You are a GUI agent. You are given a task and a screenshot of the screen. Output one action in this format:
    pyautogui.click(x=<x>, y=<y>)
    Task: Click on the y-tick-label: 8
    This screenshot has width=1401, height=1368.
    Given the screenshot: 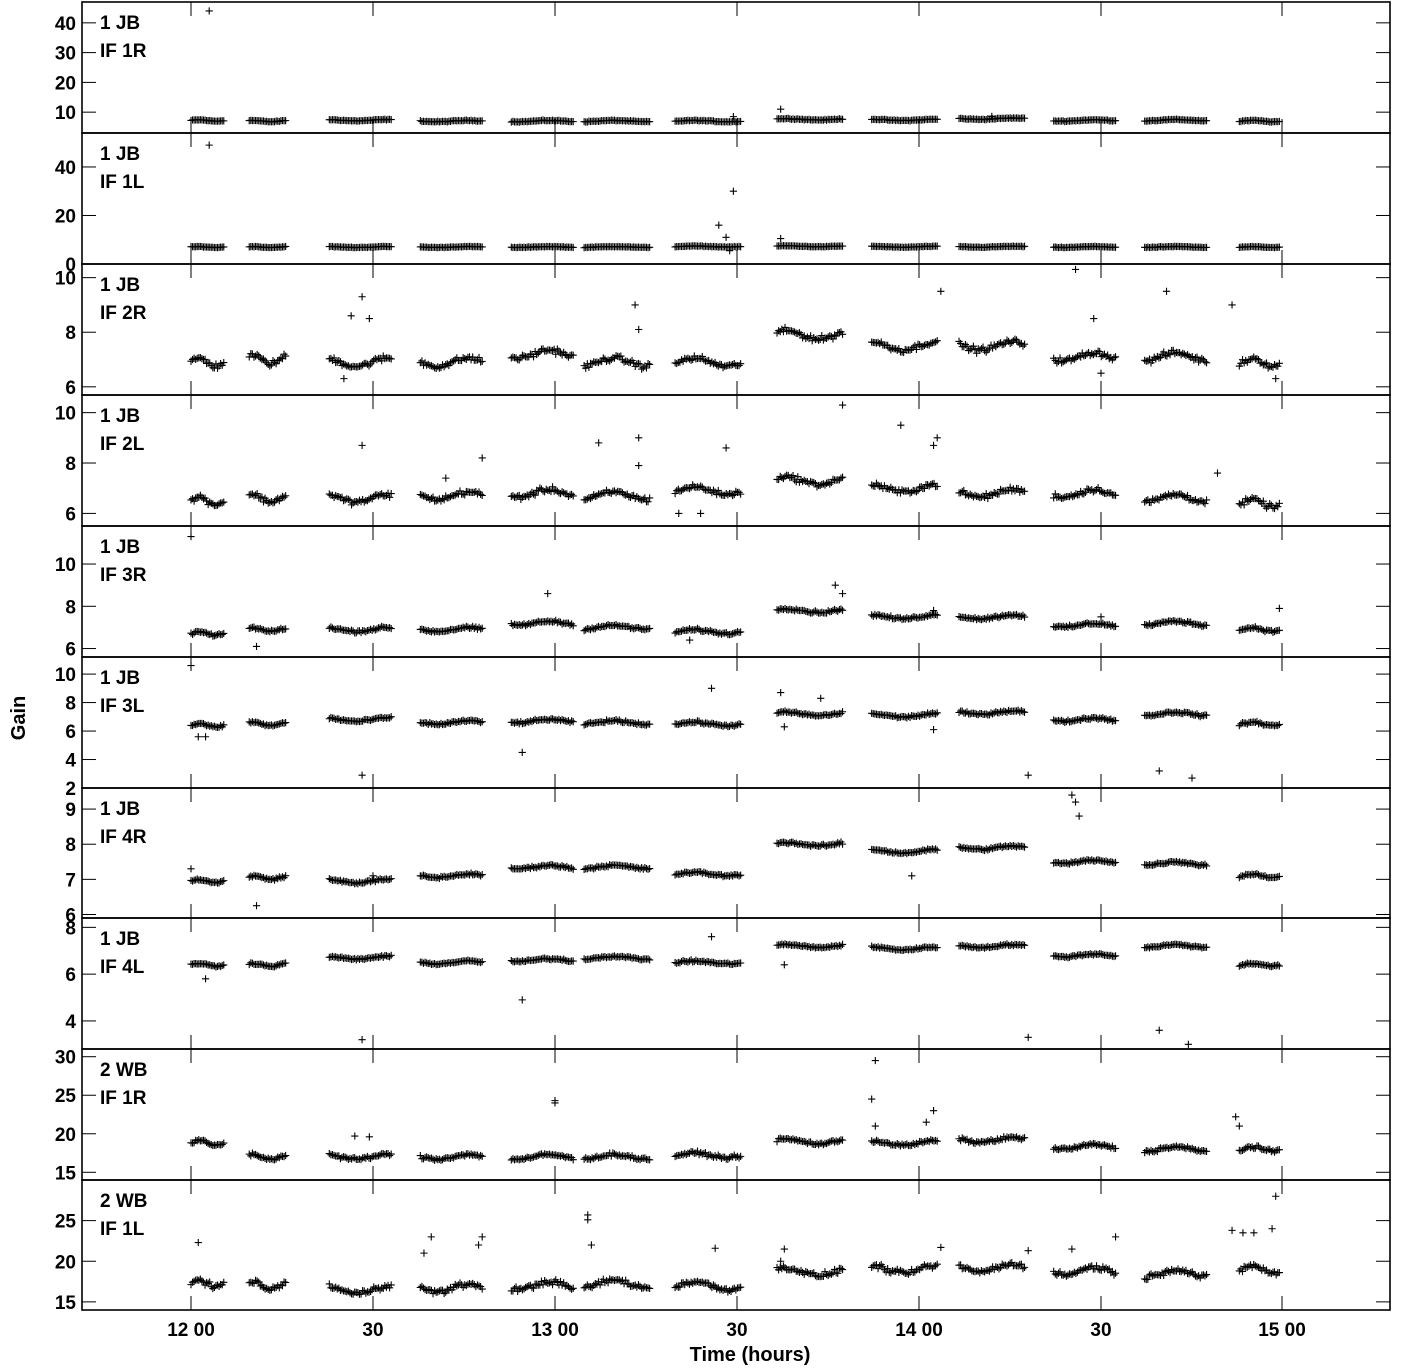 What is the action you would take?
    pyautogui.click(x=70, y=607)
    